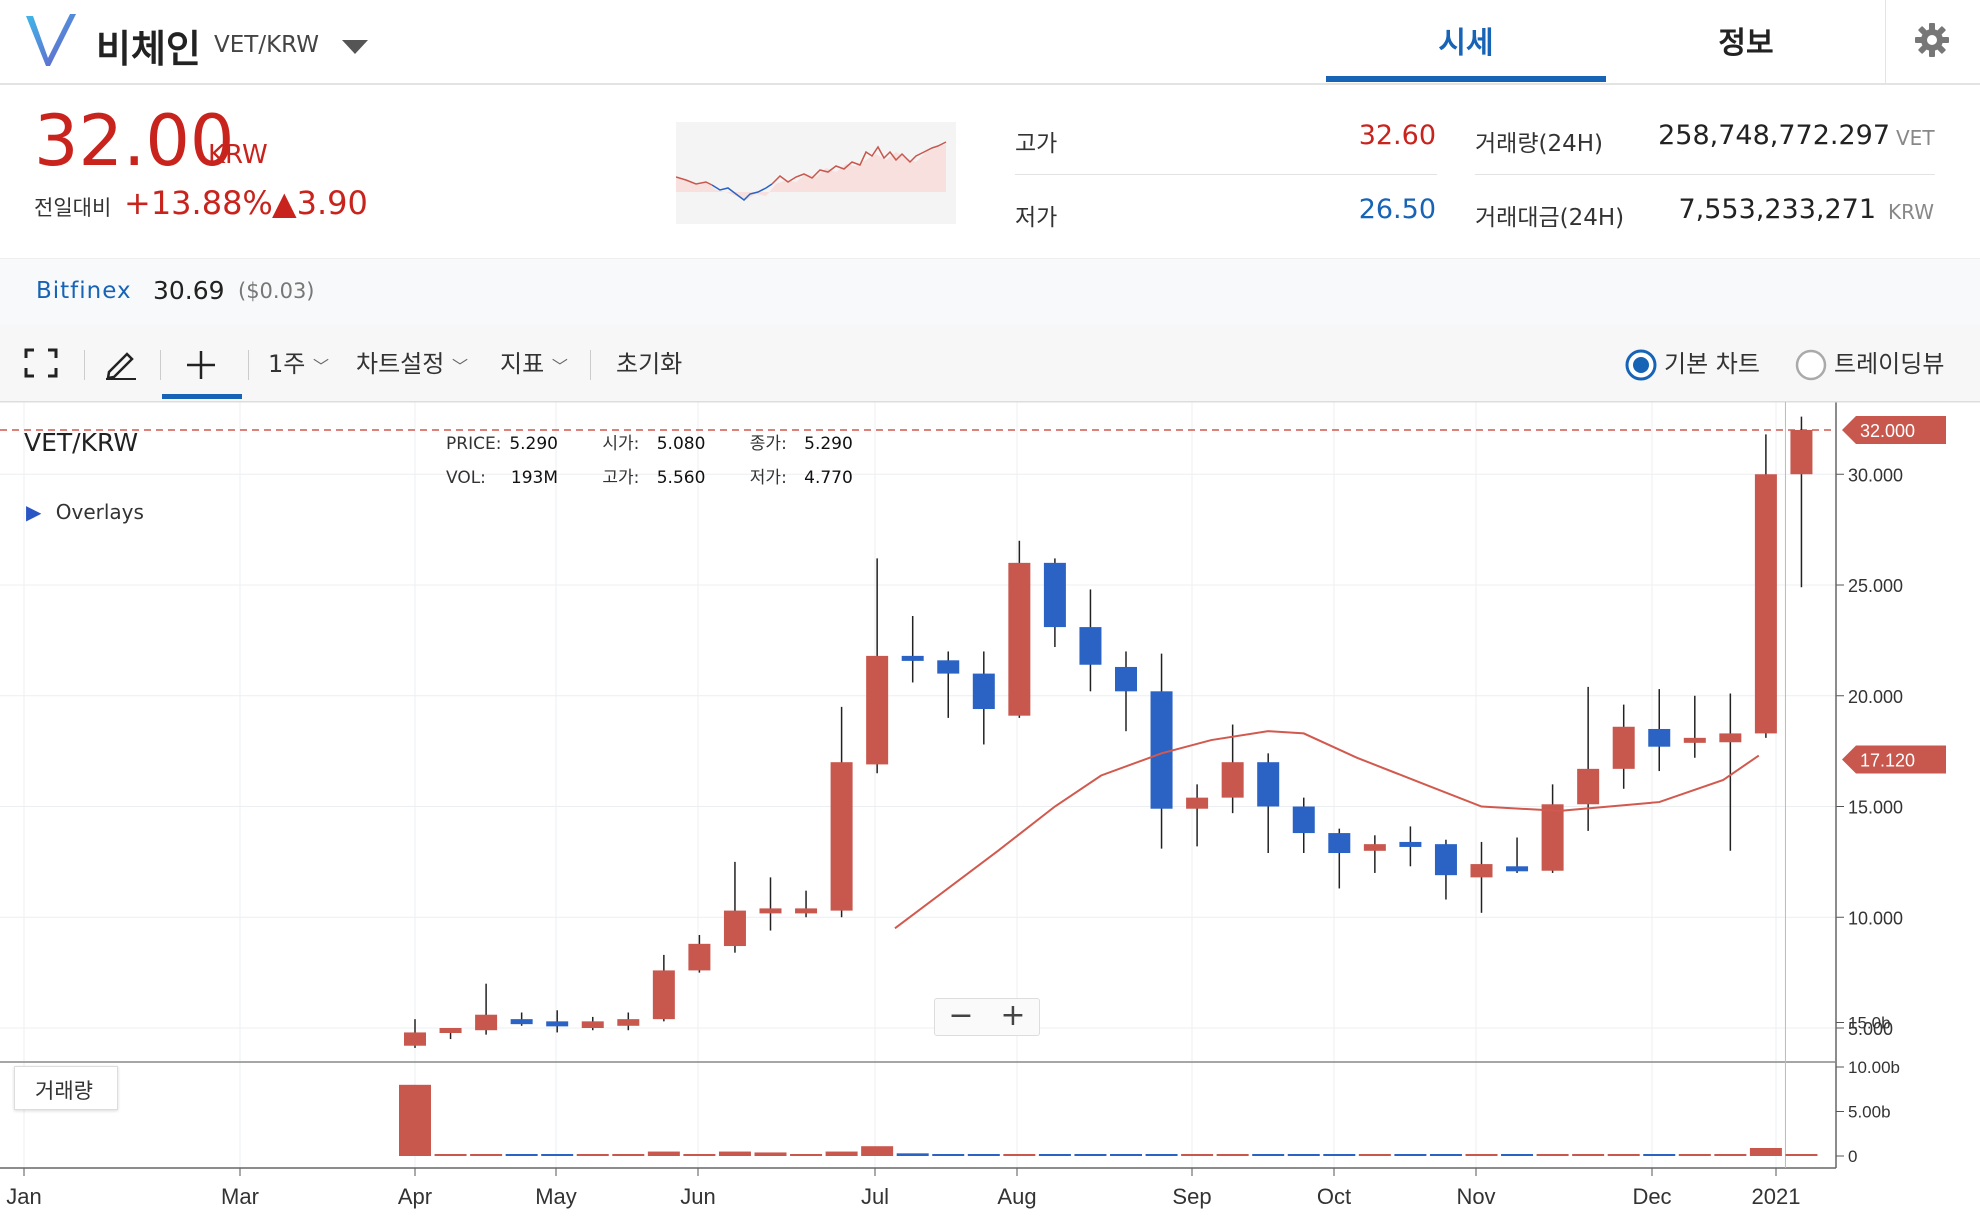 The width and height of the screenshot is (1980, 1226). What do you see at coordinates (201, 365) in the screenshot?
I see `crosshair-icon` at bounding box center [201, 365].